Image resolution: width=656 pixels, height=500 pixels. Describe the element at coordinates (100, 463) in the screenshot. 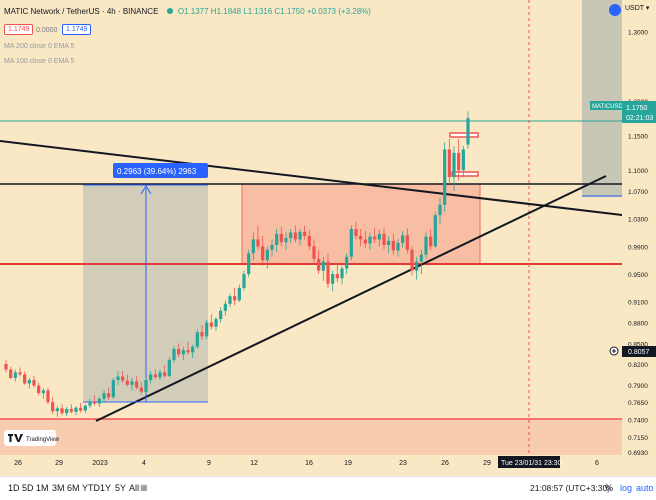

I see `time-label: 2023` at that location.